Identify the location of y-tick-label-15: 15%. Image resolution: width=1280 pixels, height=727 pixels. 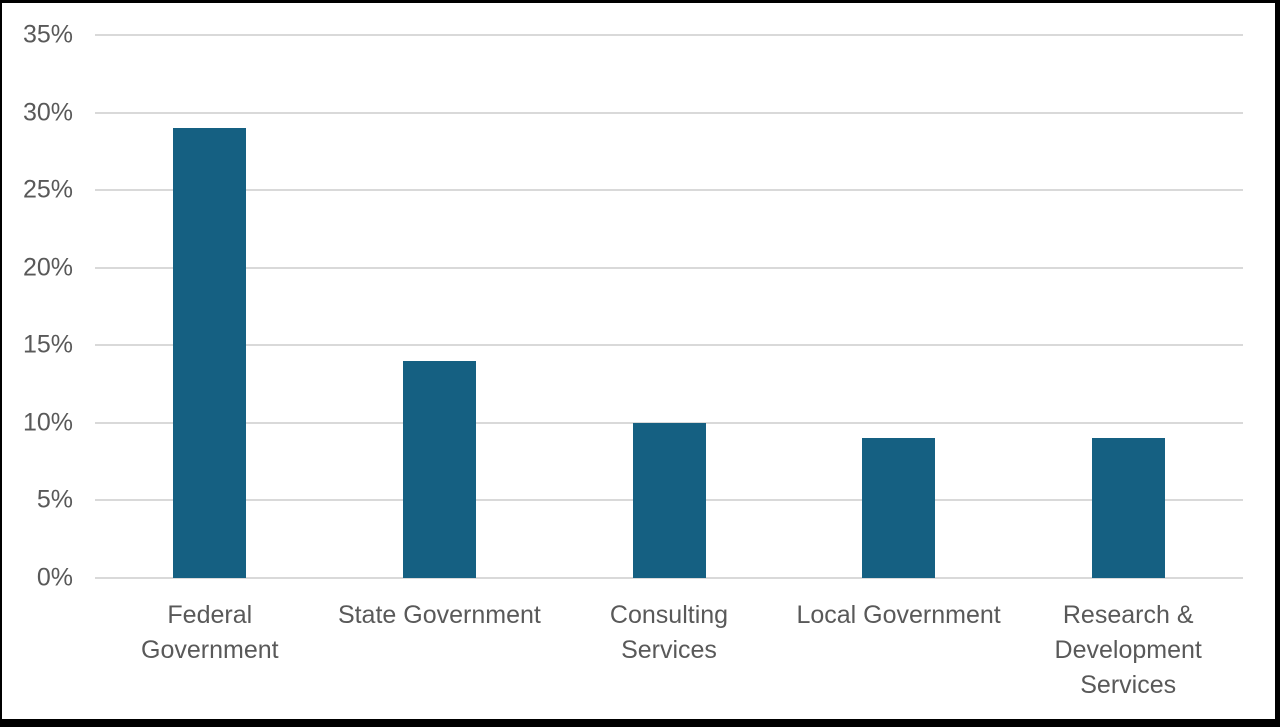
(47, 344).